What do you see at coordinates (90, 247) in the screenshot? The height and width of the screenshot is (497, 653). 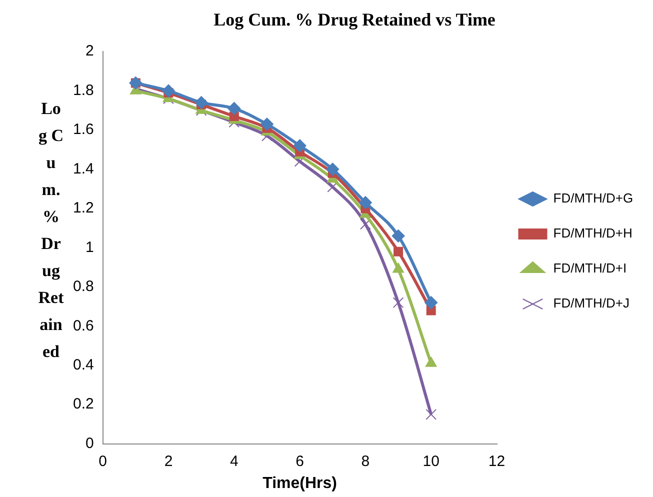 I see `y-tick-label: 1` at bounding box center [90, 247].